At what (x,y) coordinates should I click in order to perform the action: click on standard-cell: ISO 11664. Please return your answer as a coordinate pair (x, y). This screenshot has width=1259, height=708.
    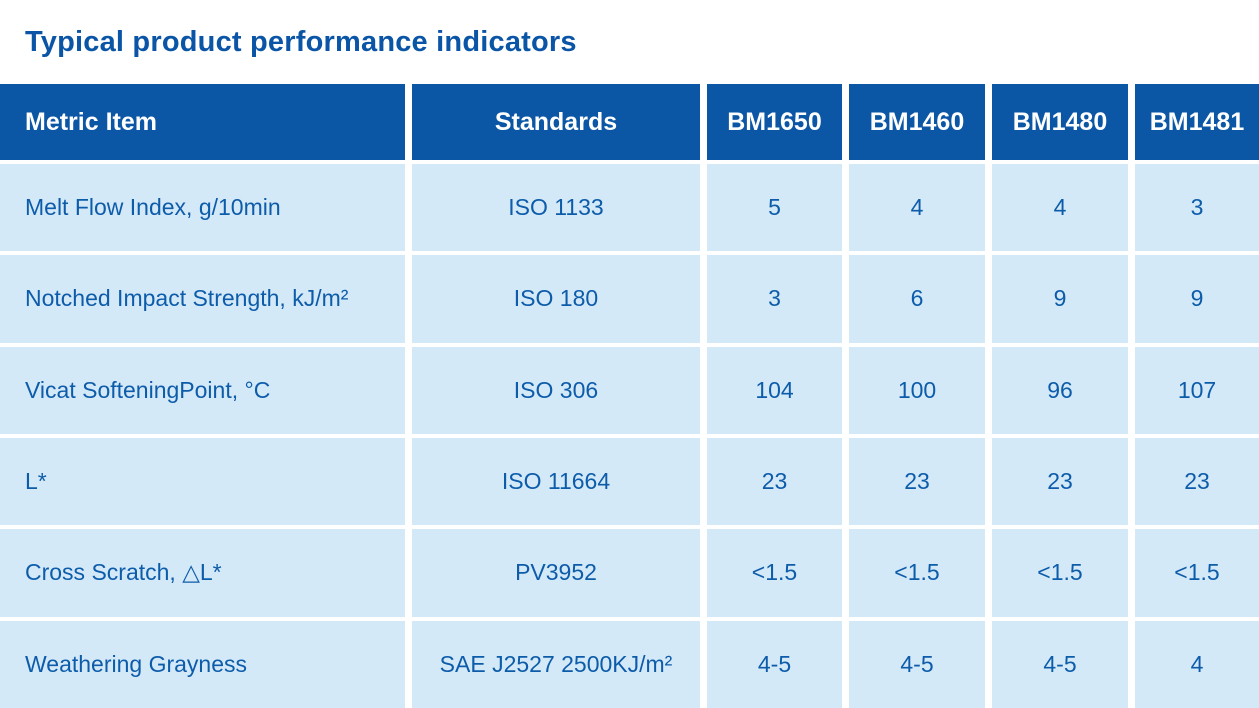
    Looking at the image, I should click on (556, 482).